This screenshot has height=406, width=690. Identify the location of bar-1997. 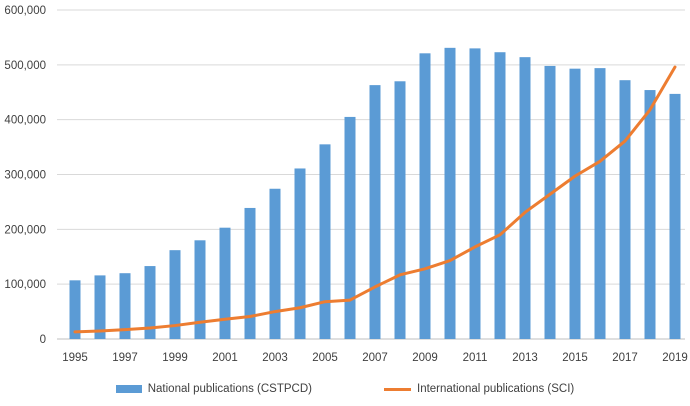
(125, 306).